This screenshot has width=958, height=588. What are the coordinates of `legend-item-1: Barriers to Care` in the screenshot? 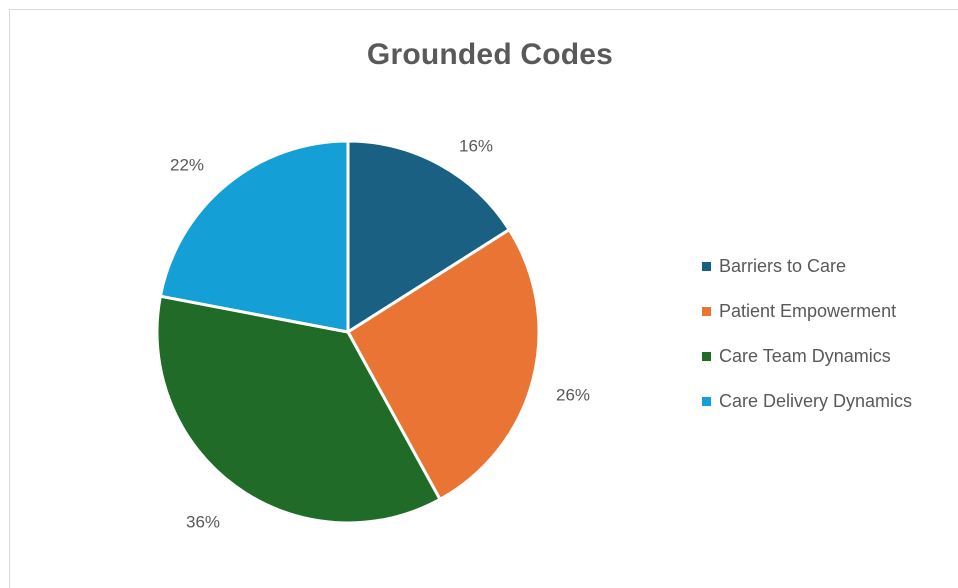 It's located at (807, 266).